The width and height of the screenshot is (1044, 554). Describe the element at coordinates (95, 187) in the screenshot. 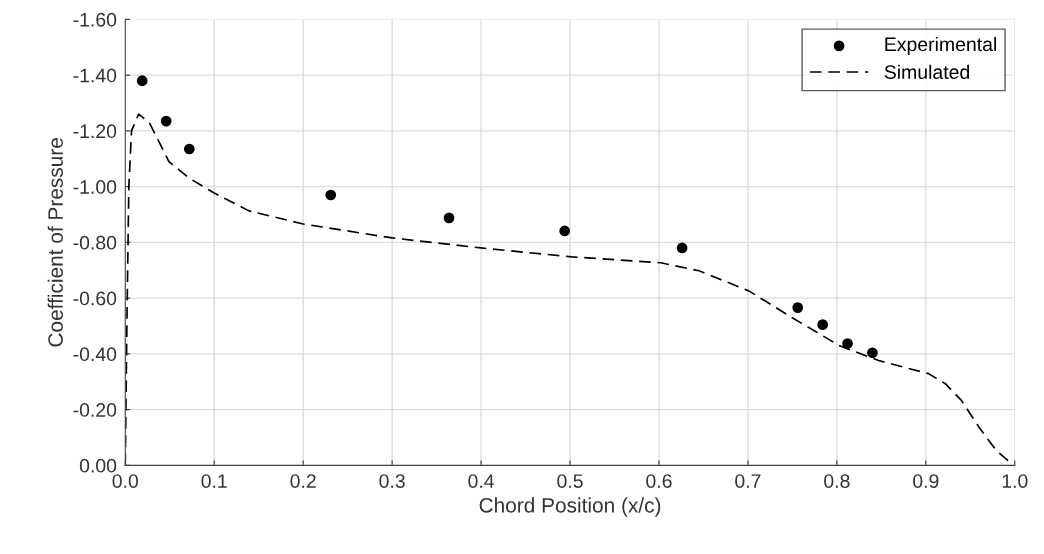

I see `y-tick-label: -1.00` at that location.